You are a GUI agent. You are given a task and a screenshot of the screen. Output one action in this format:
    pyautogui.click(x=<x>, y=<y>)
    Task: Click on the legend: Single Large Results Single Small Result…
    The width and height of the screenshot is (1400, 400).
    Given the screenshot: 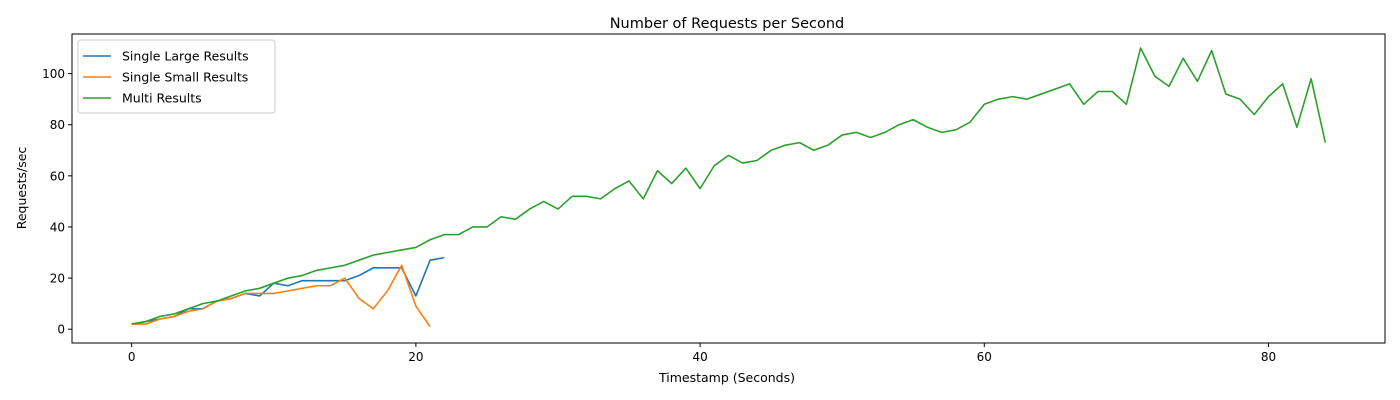 What is the action you would take?
    pyautogui.click(x=176, y=76)
    